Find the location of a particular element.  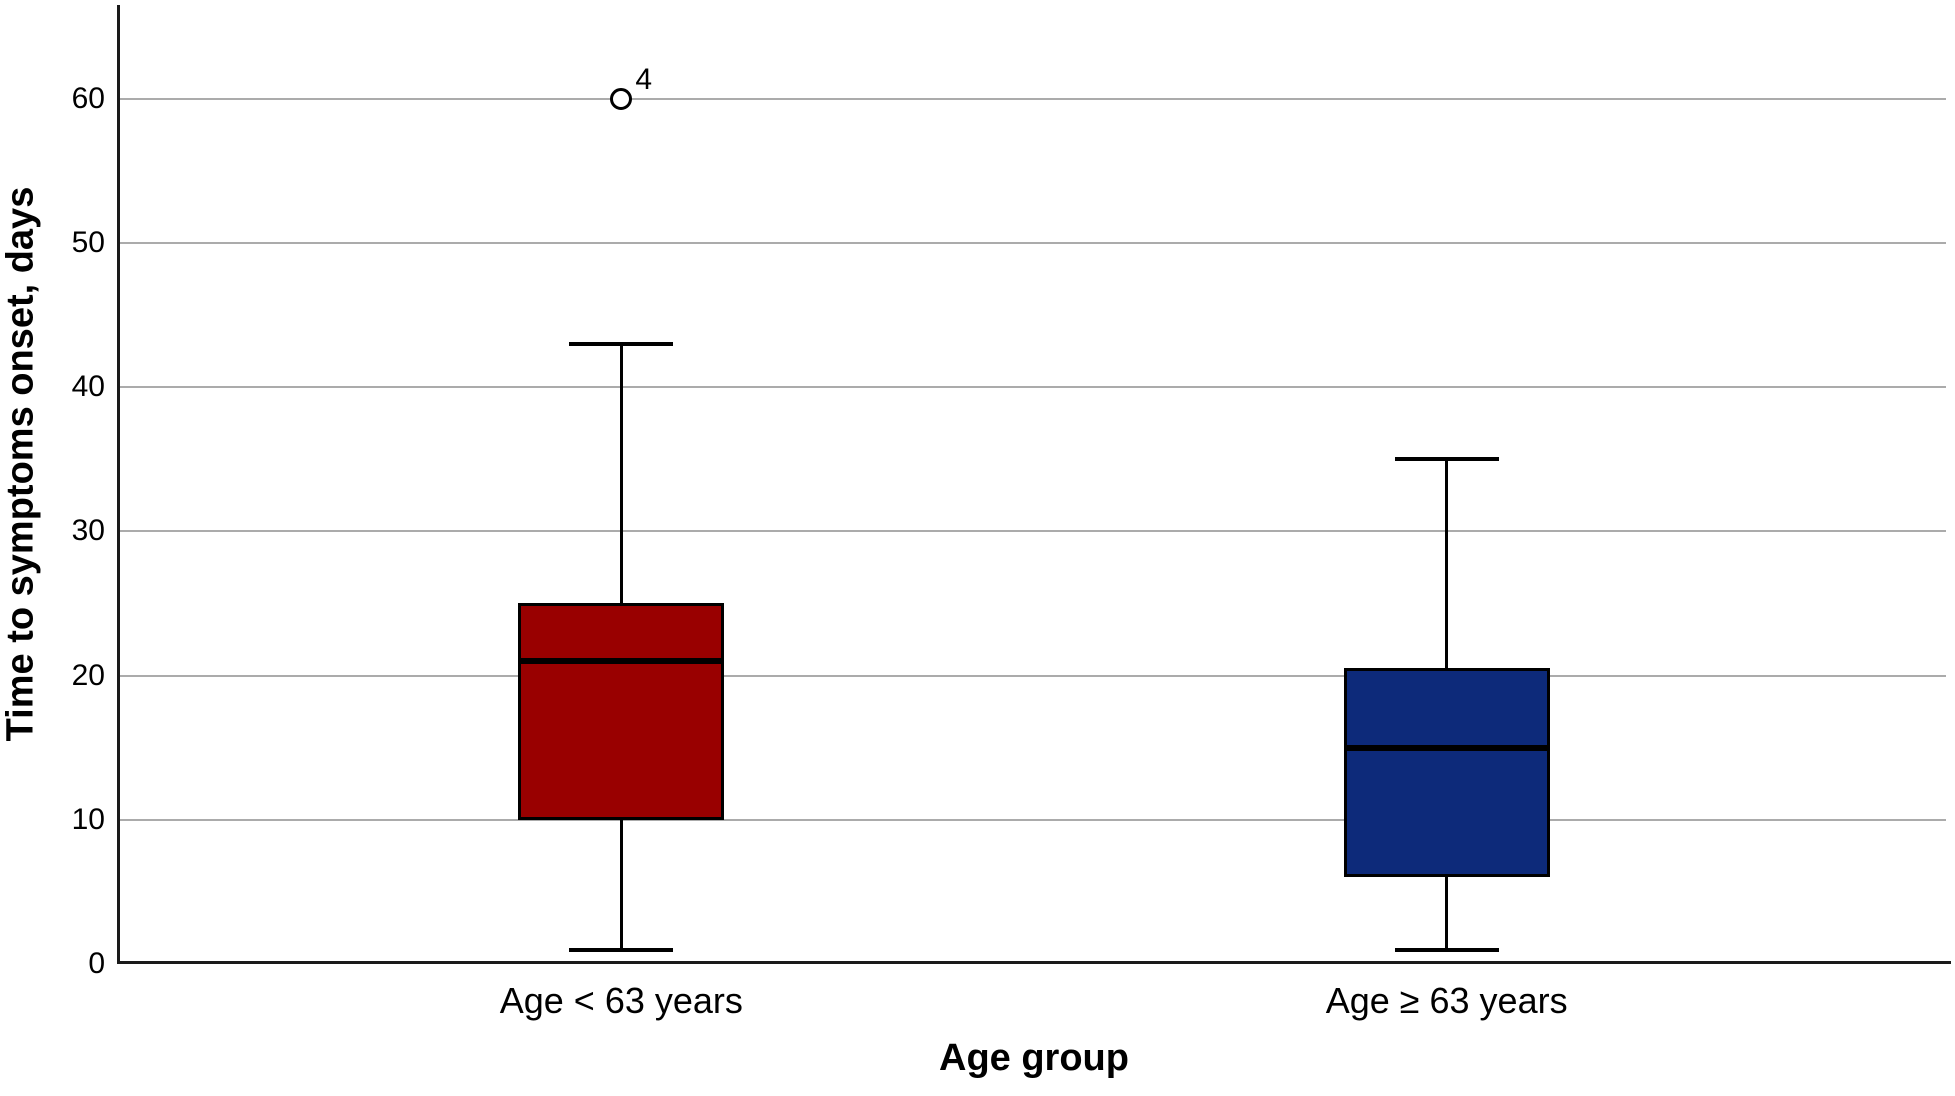

x-category-label: Age ≥ 63 years is located at coordinates (1446, 1000).